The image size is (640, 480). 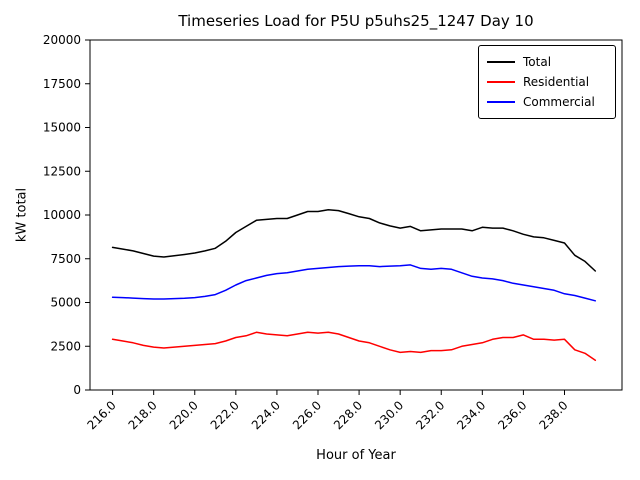 What do you see at coordinates (430, 415) in the screenshot?
I see `x-tick-label: 232.0` at bounding box center [430, 415].